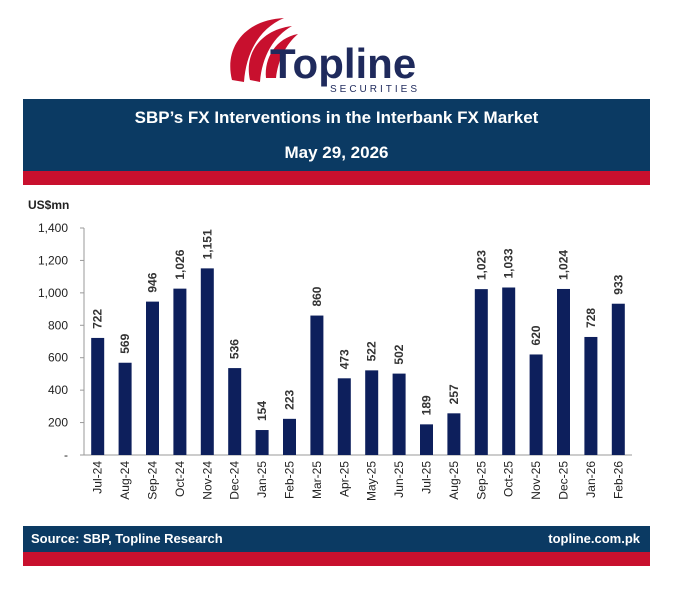  What do you see at coordinates (207, 480) in the screenshot?
I see `x-tick-label: Nov-24` at bounding box center [207, 480].